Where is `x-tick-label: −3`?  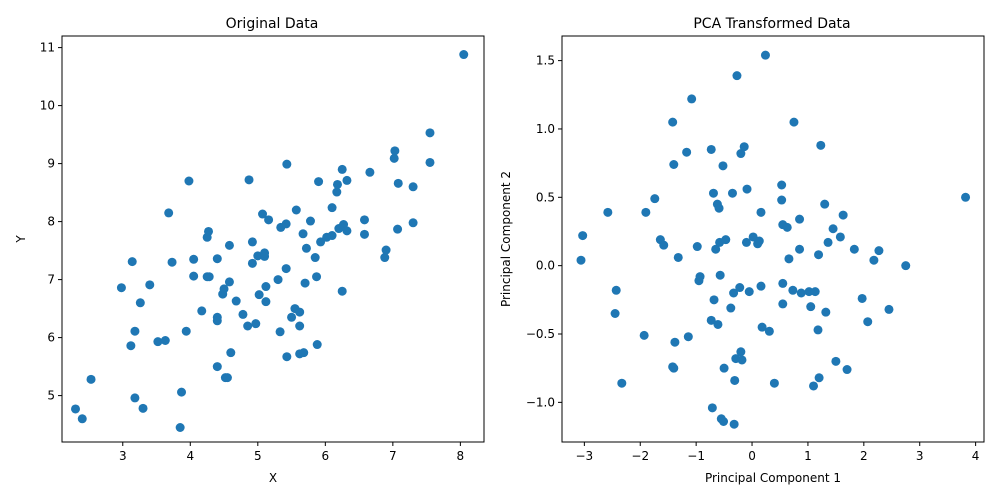 x-tick-label: −3 is located at coordinates (585, 456).